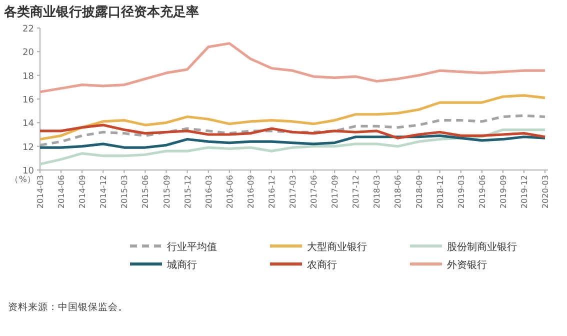 The height and width of the screenshot is (336, 567). I want to click on x-tick-label: 2016-06, so click(229, 191).